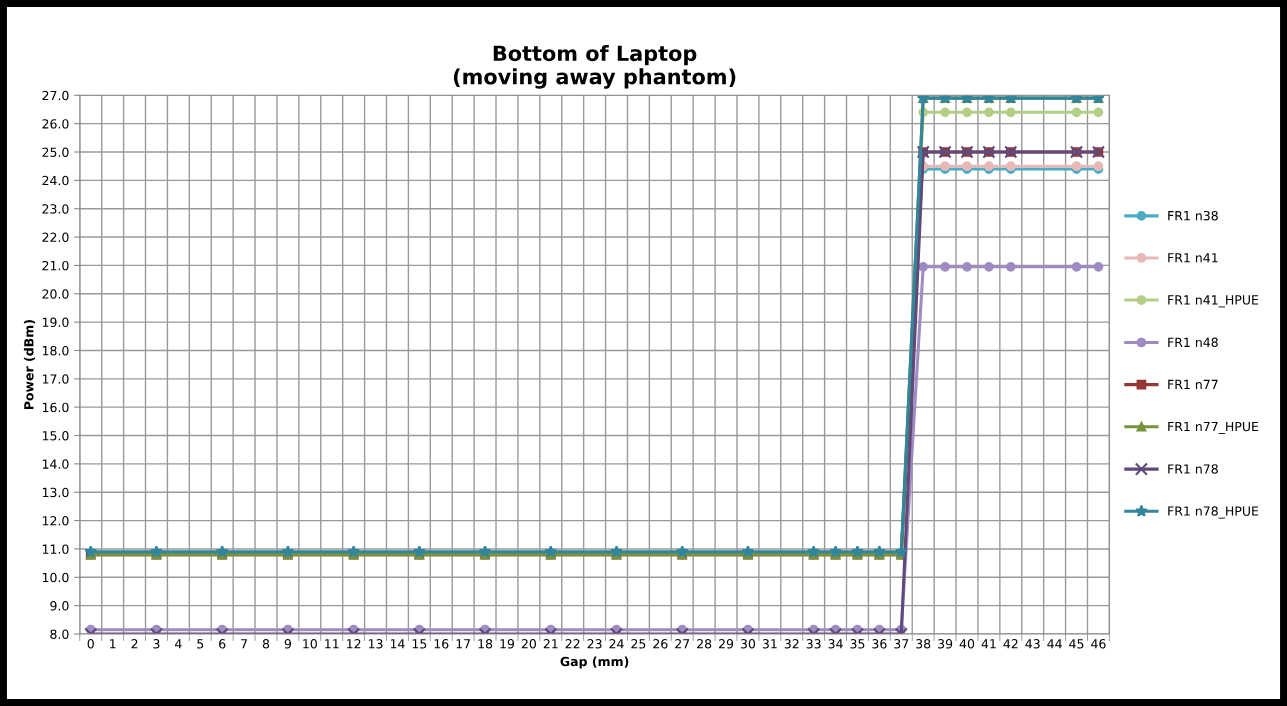 Image resolution: width=1287 pixels, height=706 pixels. What do you see at coordinates (988, 644) in the screenshot?
I see `x-tick-label: 41` at bounding box center [988, 644].